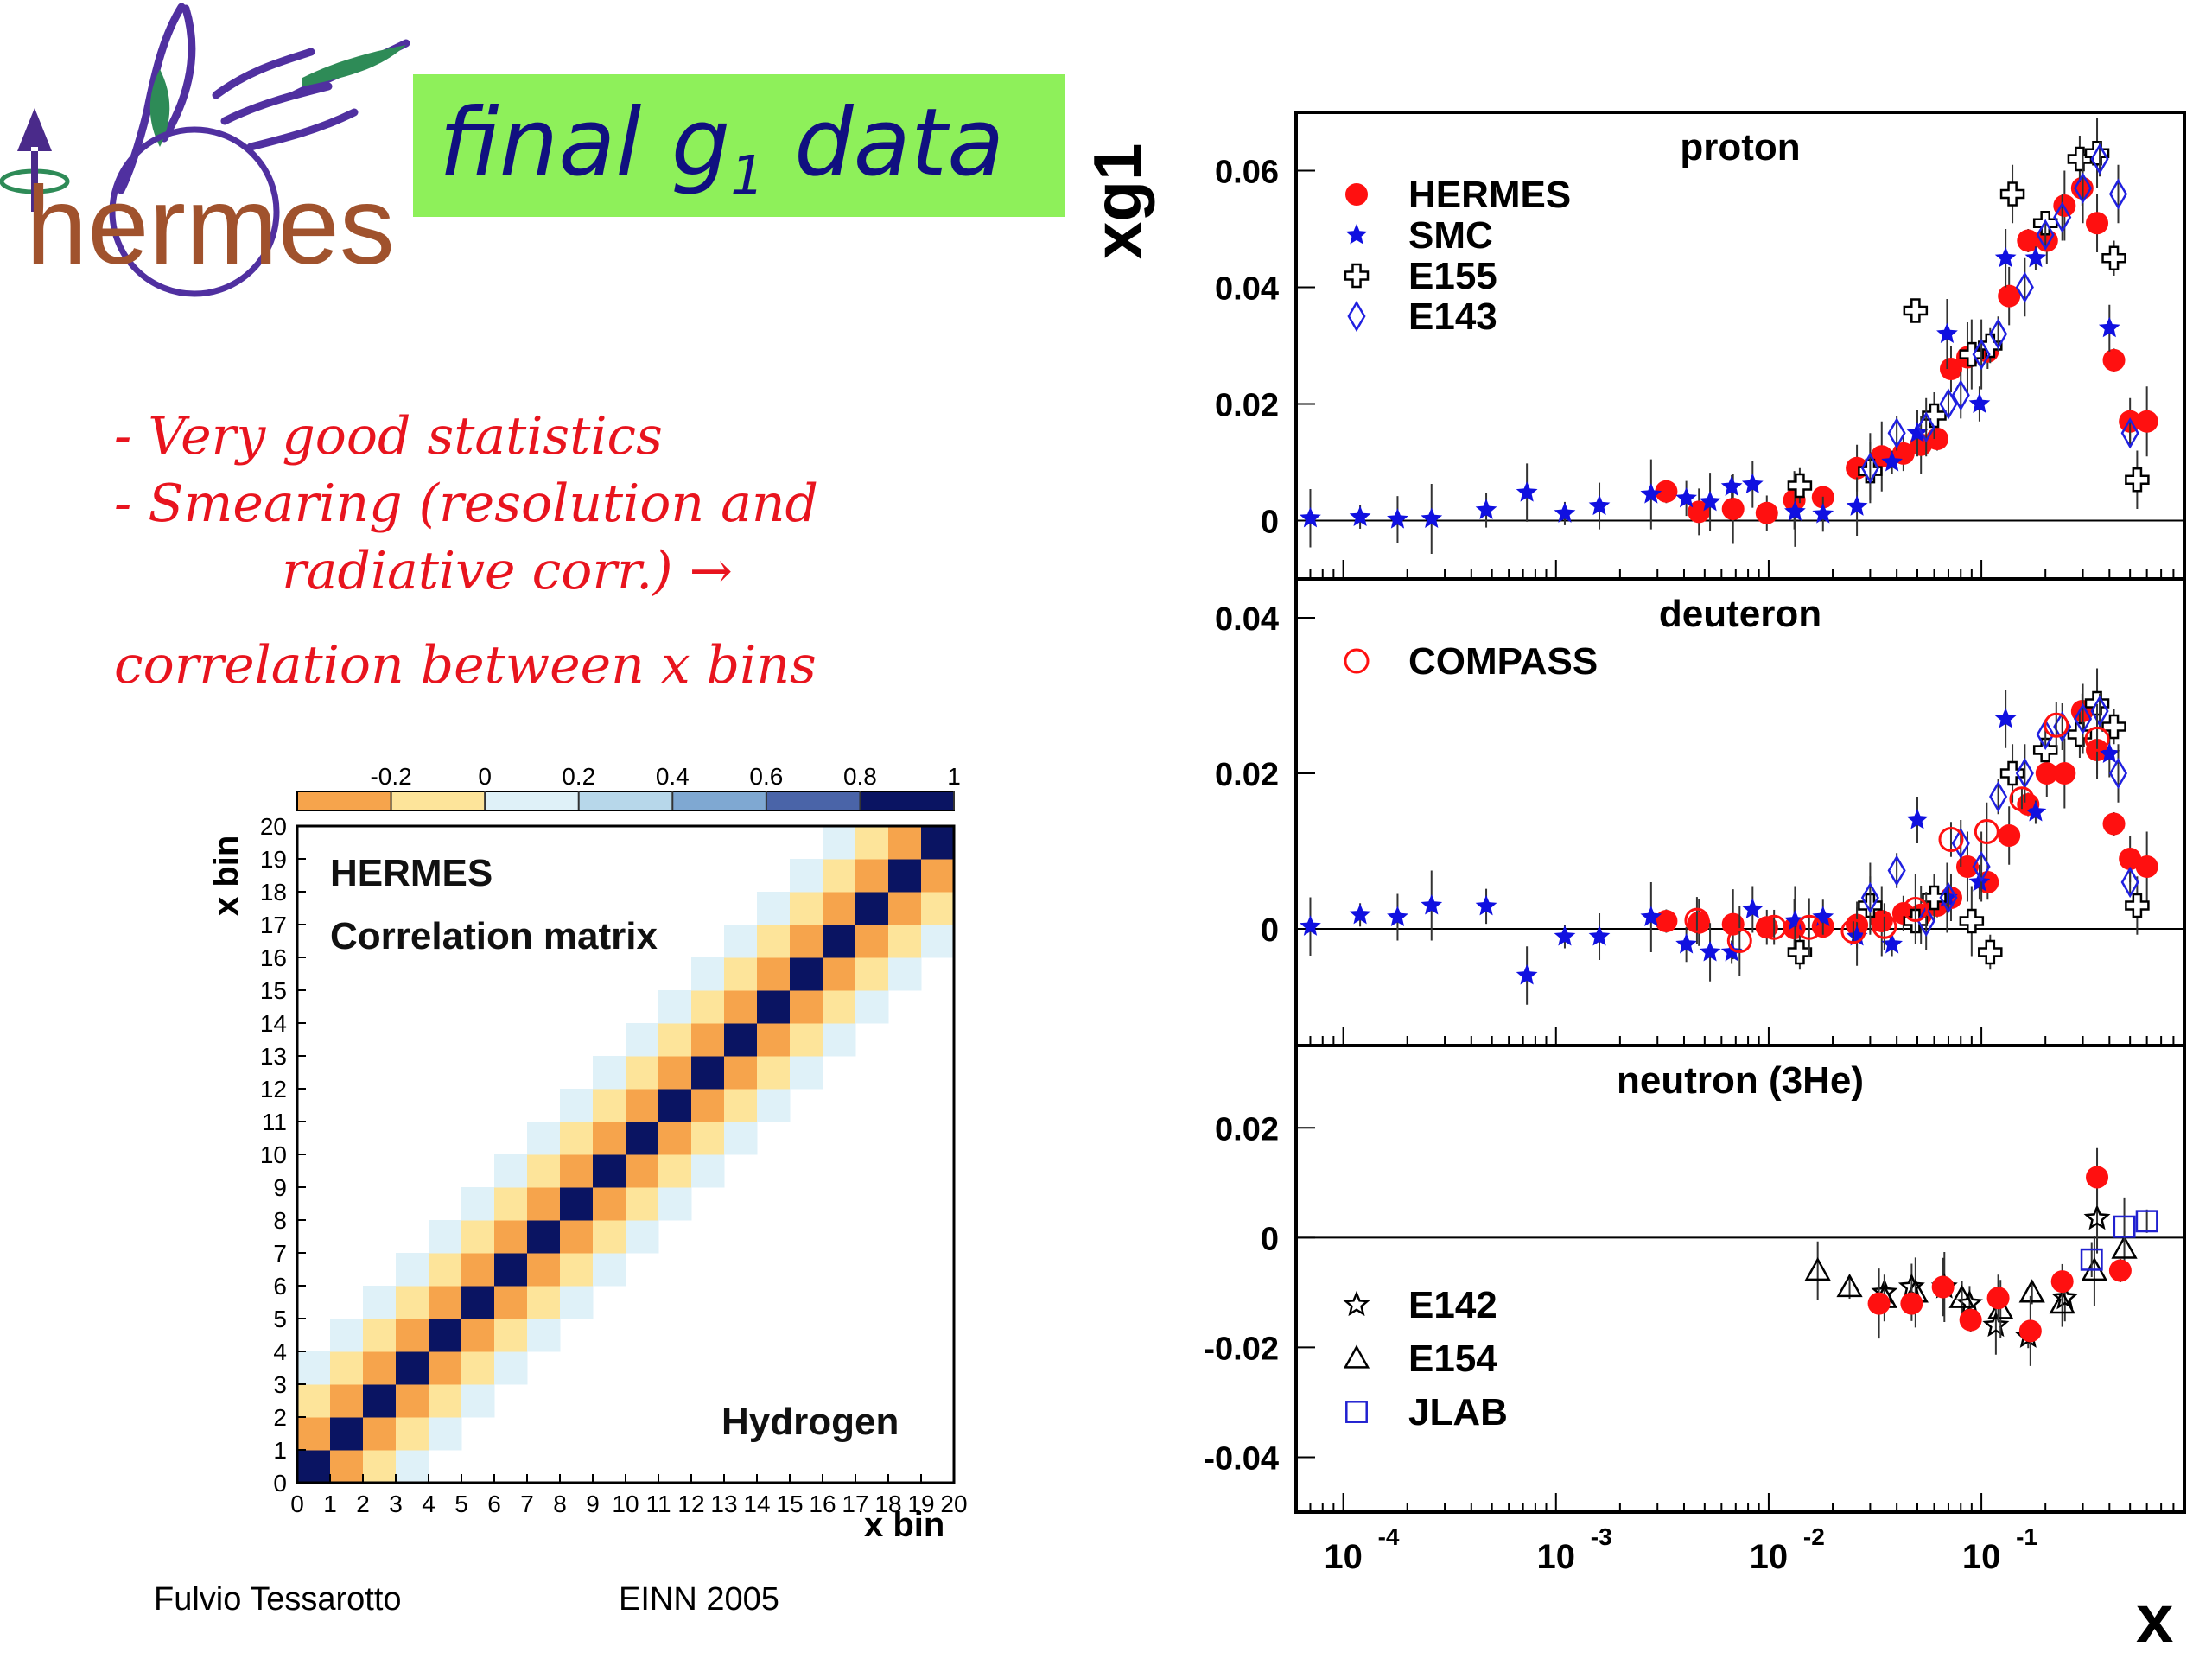 This screenshot has width=2212, height=1659. Describe the element at coordinates (280, 1187) in the screenshot. I see `y-tick-label: 9` at that location.